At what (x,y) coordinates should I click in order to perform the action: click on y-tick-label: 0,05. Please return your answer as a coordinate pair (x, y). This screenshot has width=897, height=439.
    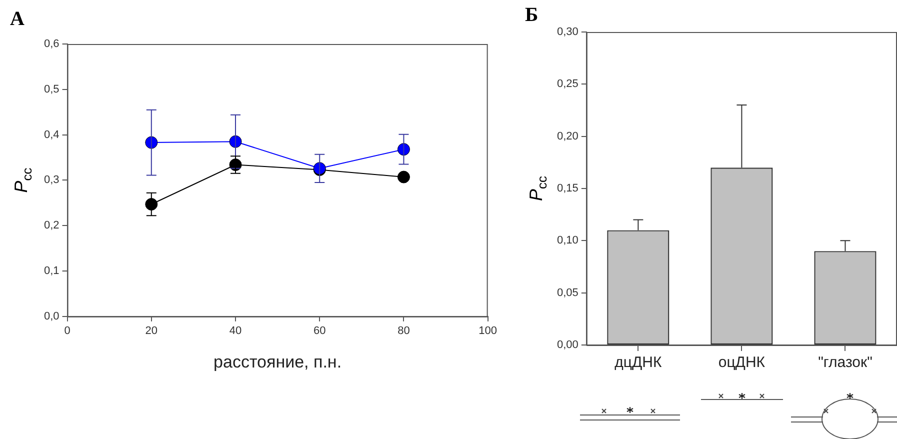
    Looking at the image, I should click on (567, 292).